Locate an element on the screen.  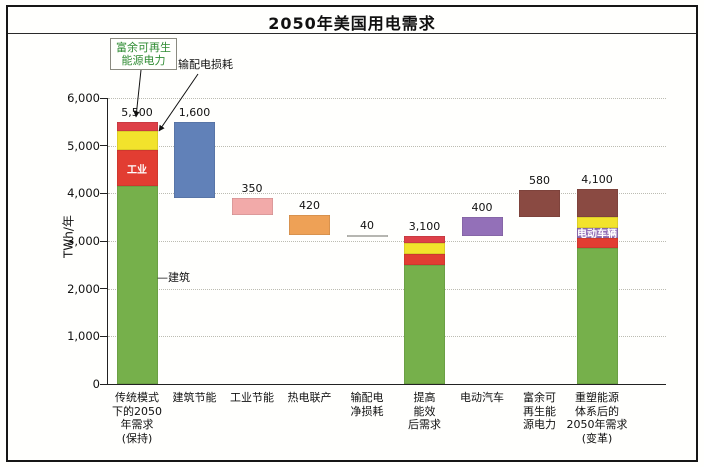
bar-value-label: 5,500 is located at coordinates (137, 112).